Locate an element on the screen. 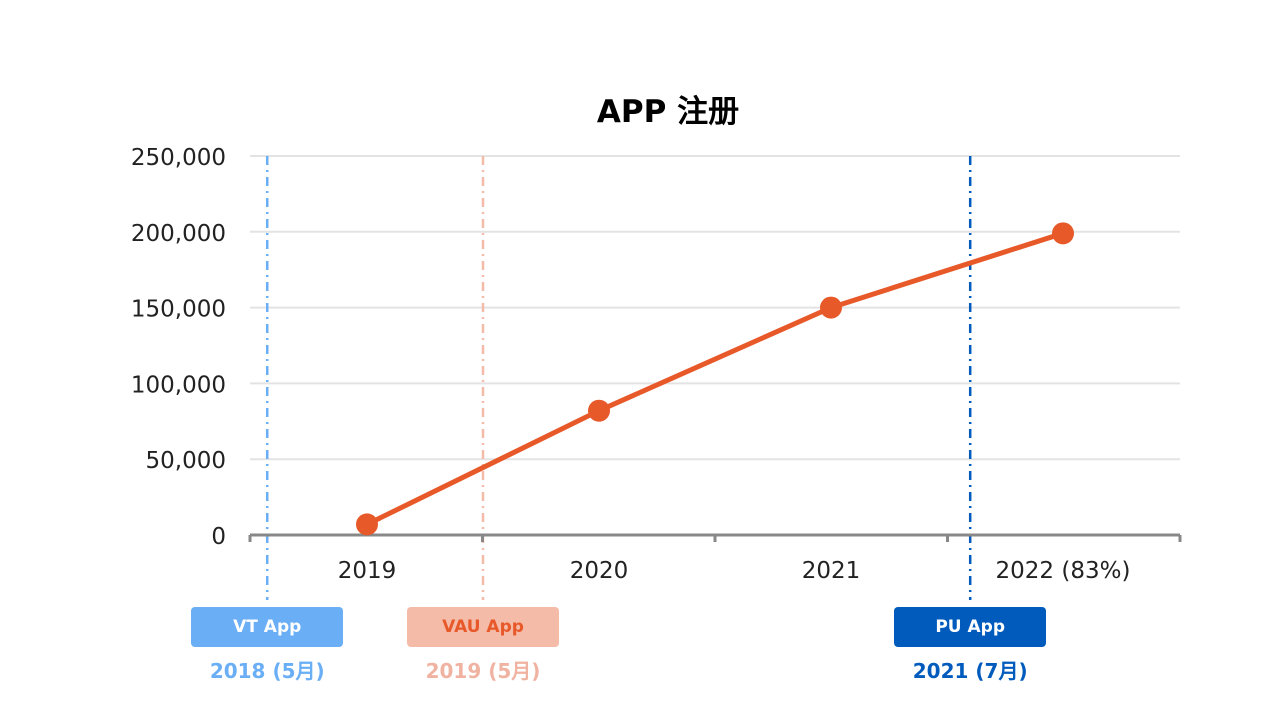 This screenshot has height=720, width=1280. y-tick-label: 150,000 is located at coordinates (178, 310).